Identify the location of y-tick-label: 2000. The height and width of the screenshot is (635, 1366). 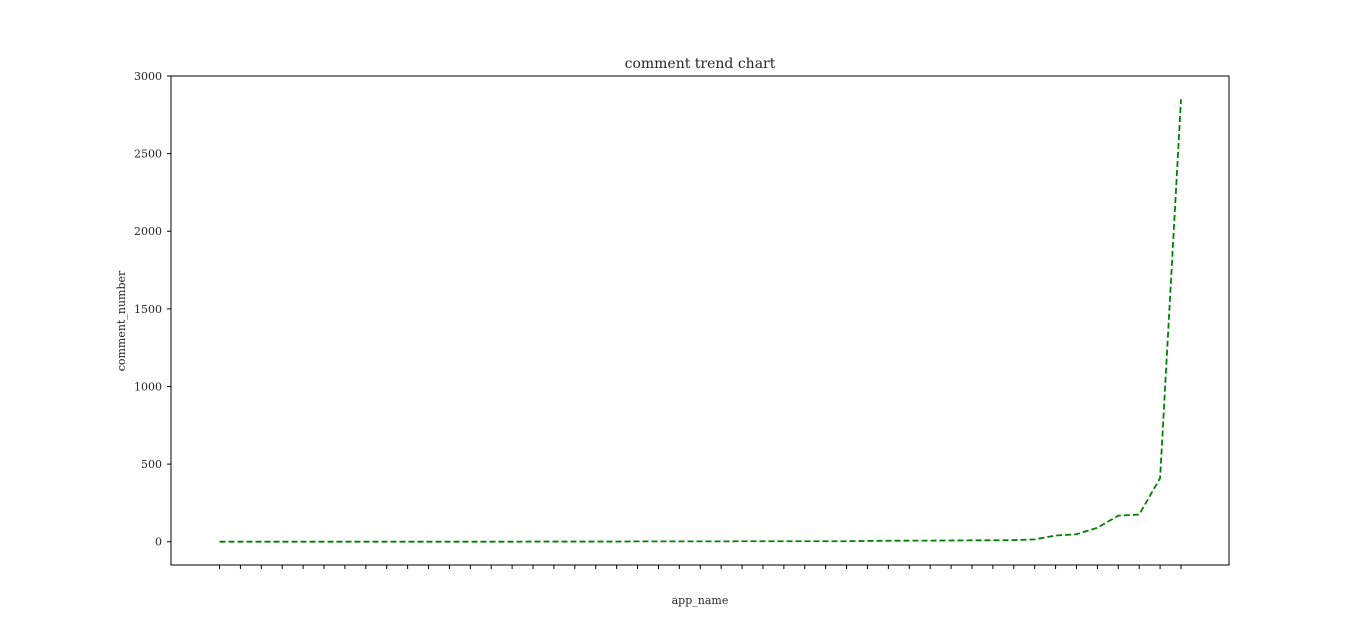
(148, 231).